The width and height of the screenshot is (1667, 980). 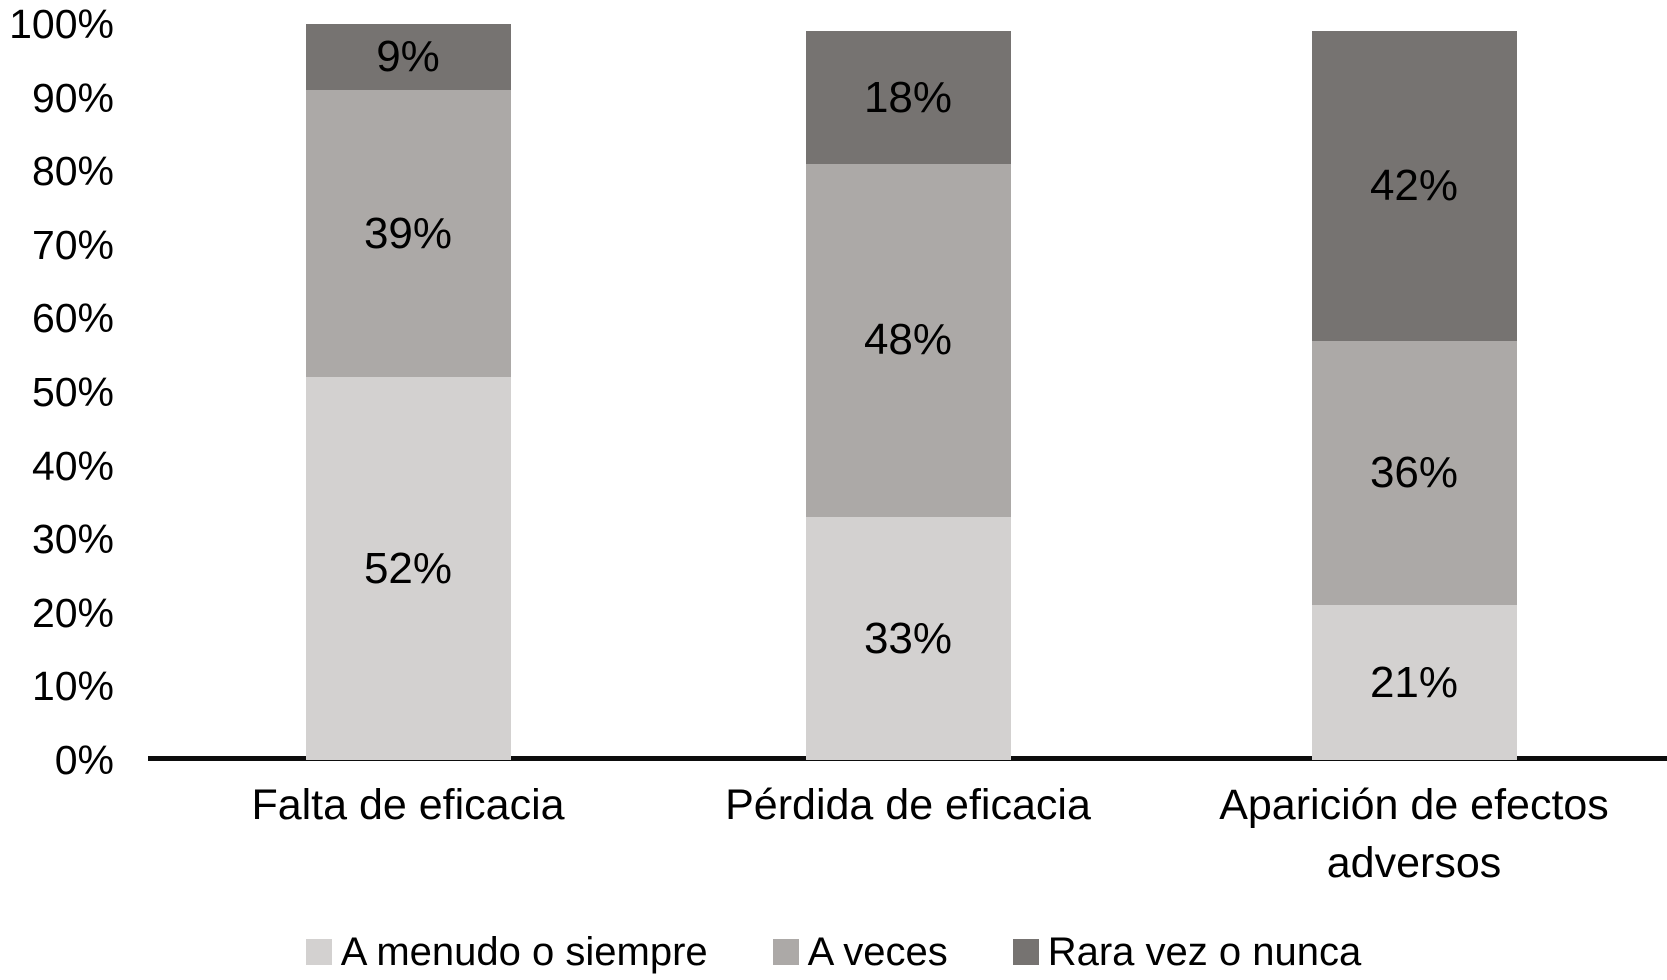 What do you see at coordinates (72, 392) in the screenshot?
I see `y-axis-tick-label: 50%` at bounding box center [72, 392].